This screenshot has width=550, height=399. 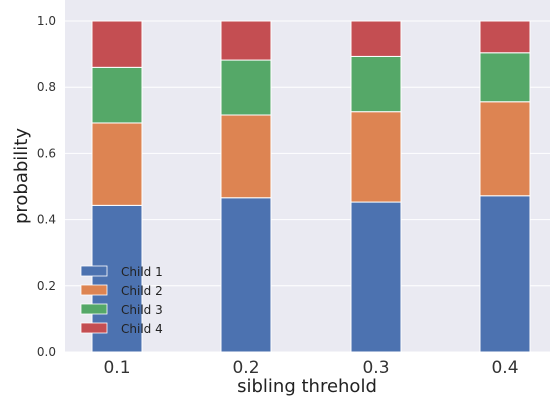 I want to click on x-tick-label: 0.3, so click(x=375, y=368).